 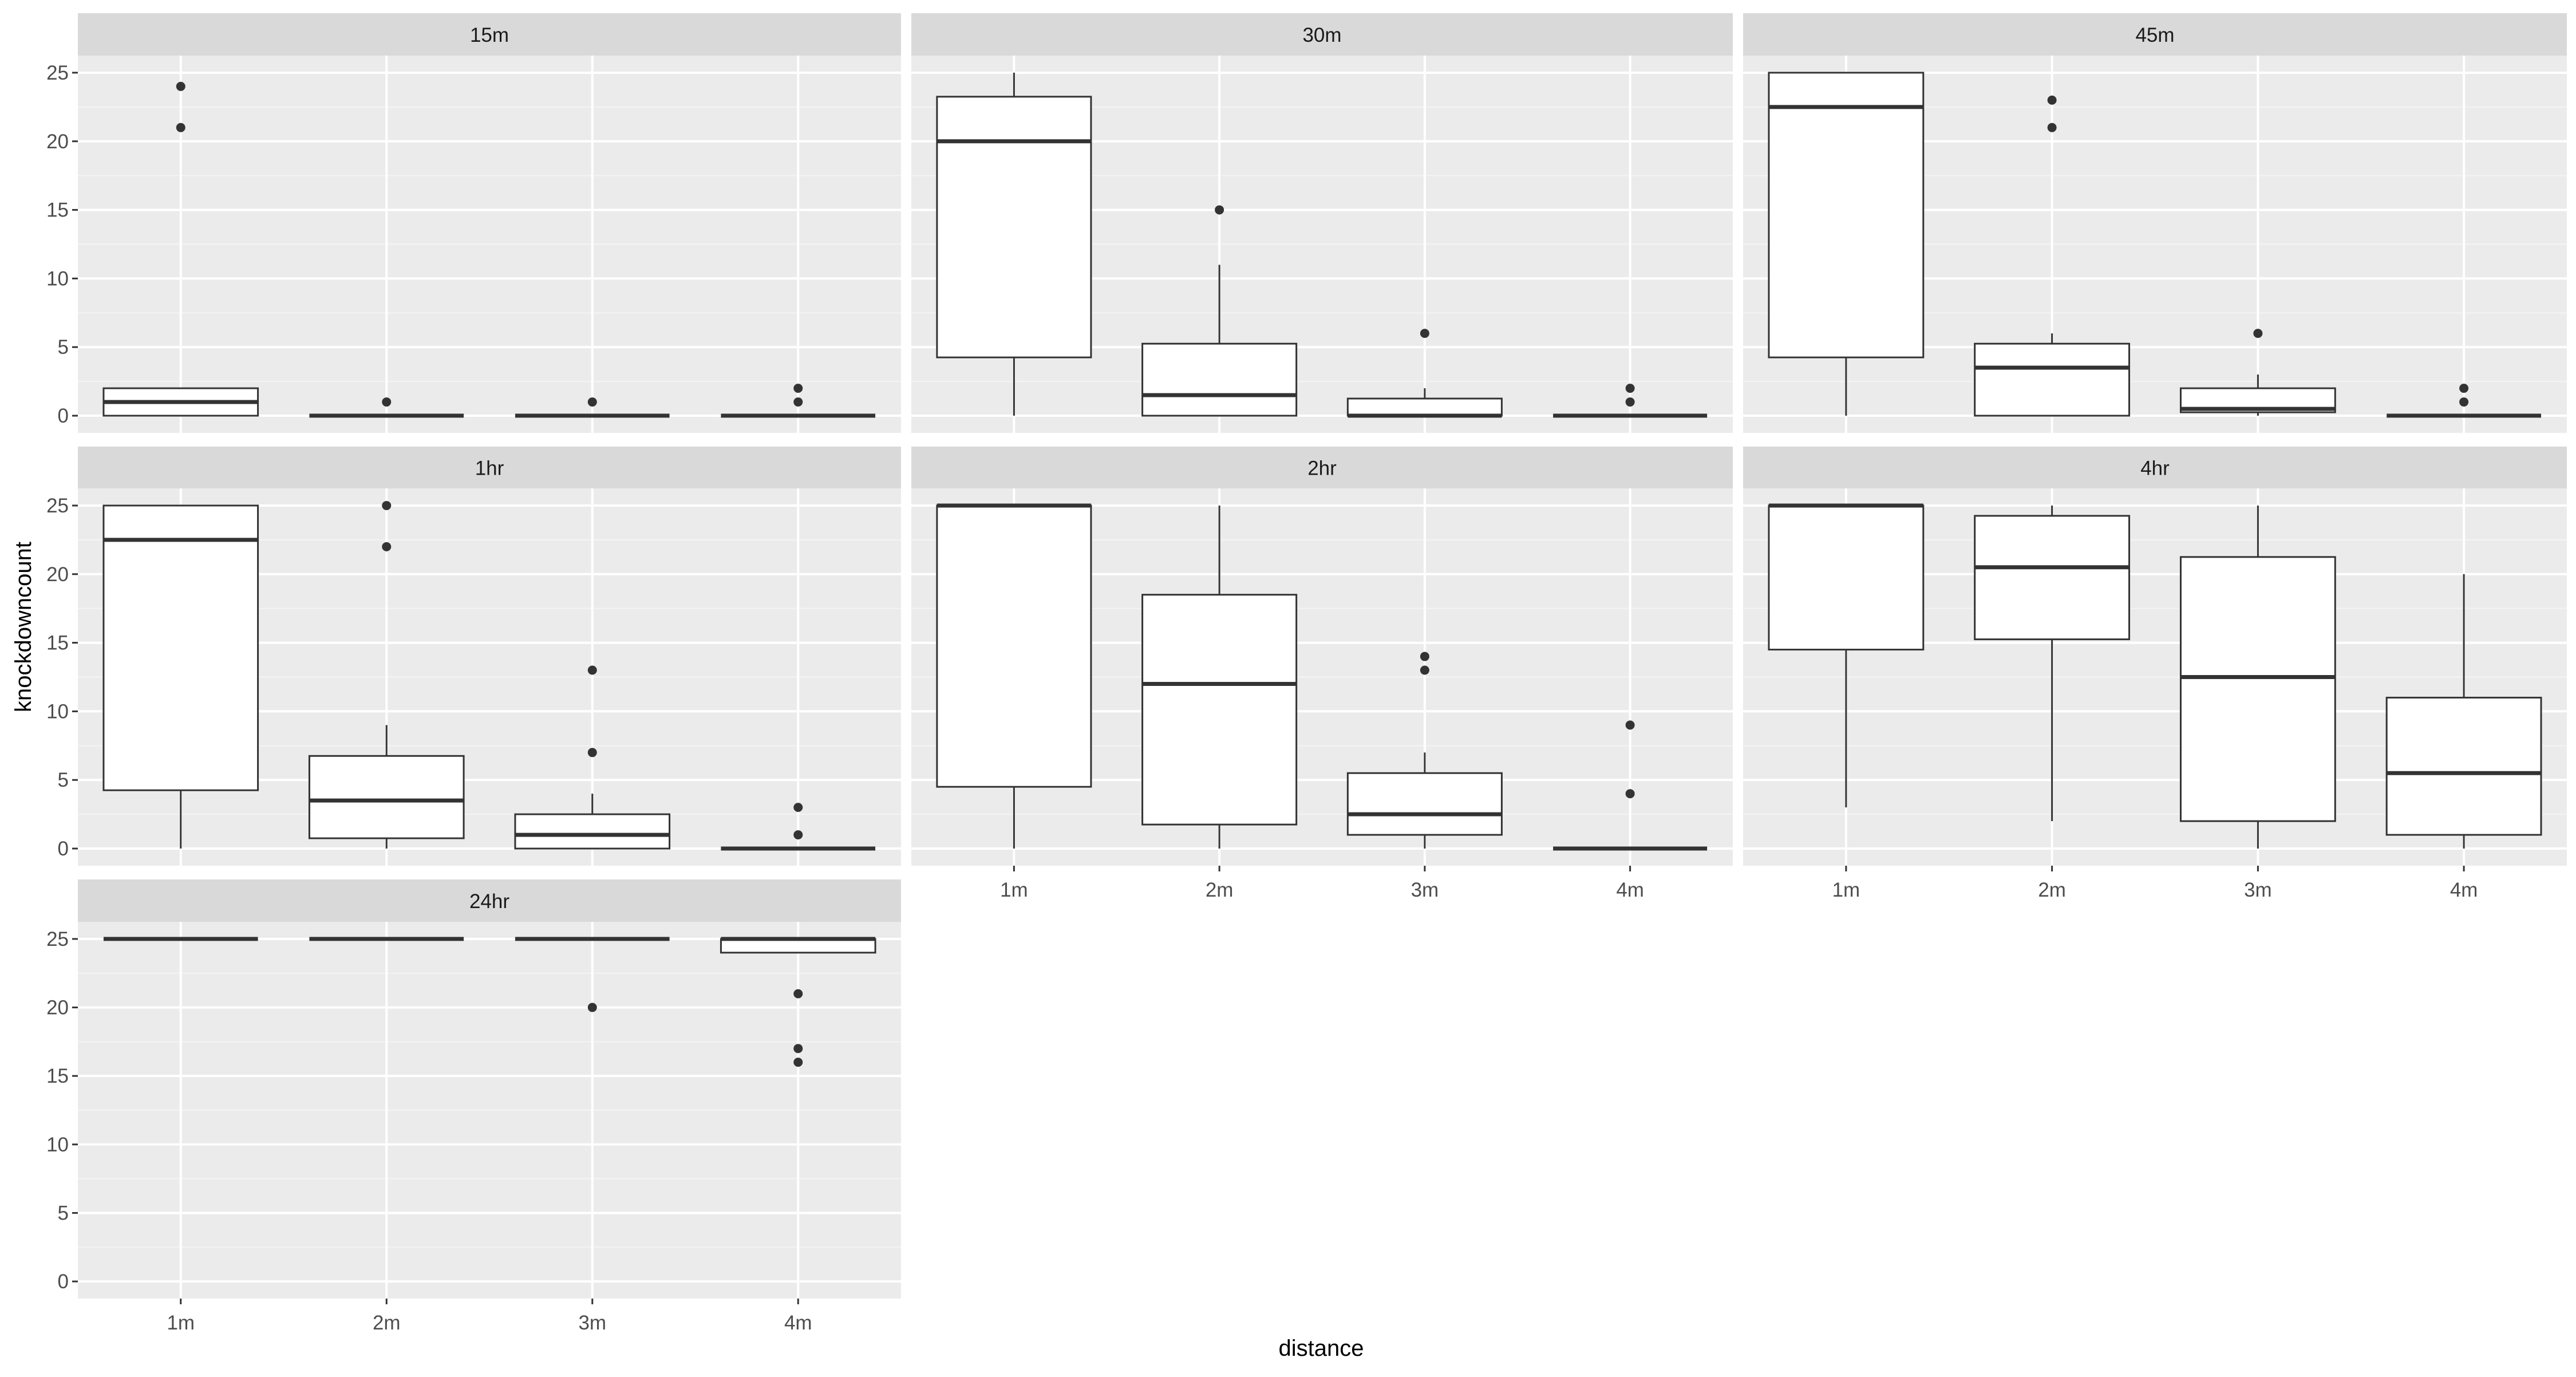 I want to click on y-axis-title: knockdowncount, so click(x=23, y=627).